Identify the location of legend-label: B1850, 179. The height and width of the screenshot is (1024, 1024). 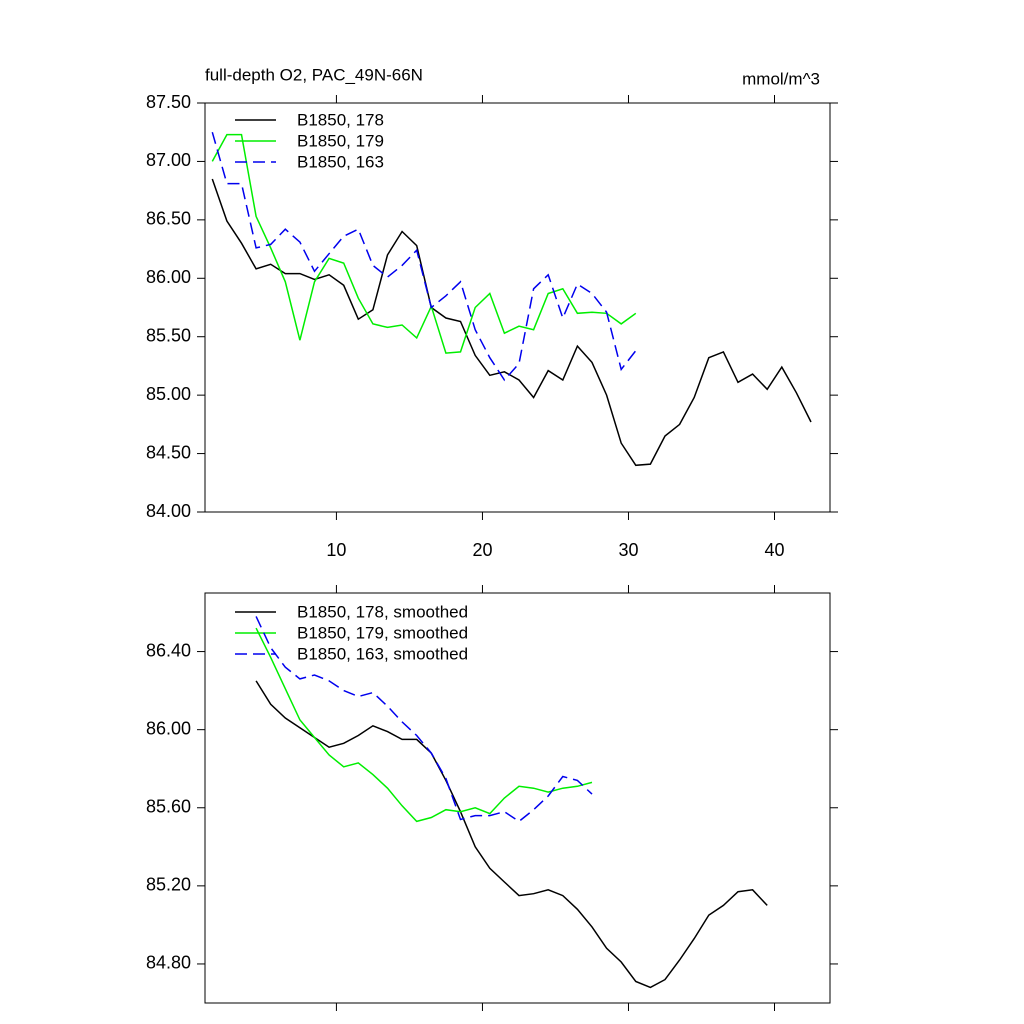
(340, 140).